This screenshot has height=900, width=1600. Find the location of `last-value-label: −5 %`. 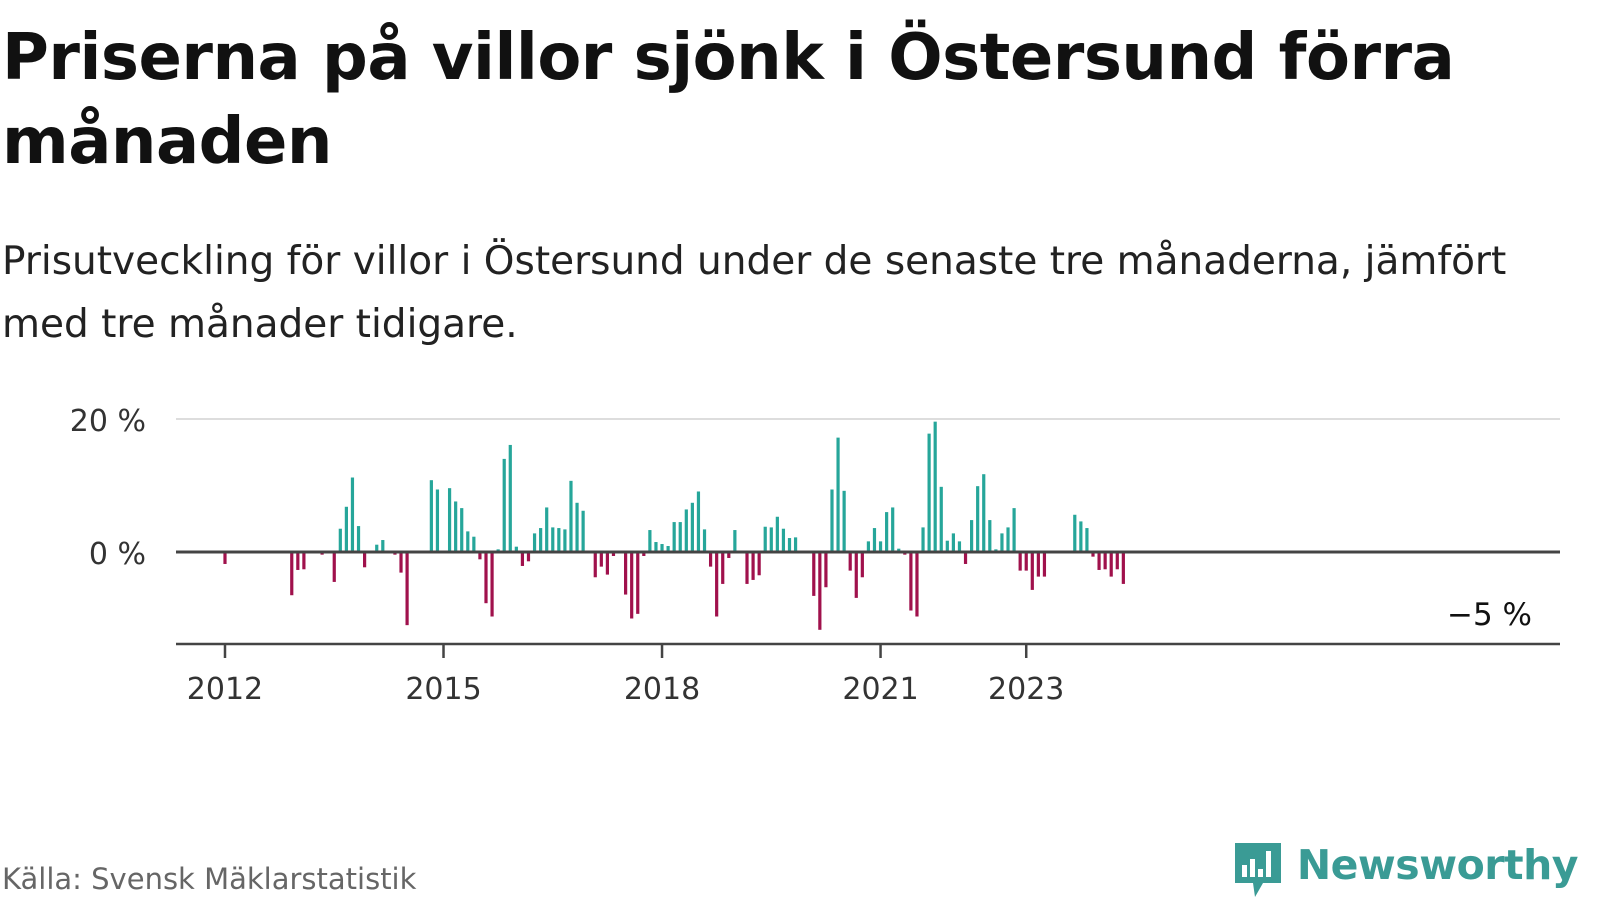

last-value-label: −5 % is located at coordinates (1489, 615).